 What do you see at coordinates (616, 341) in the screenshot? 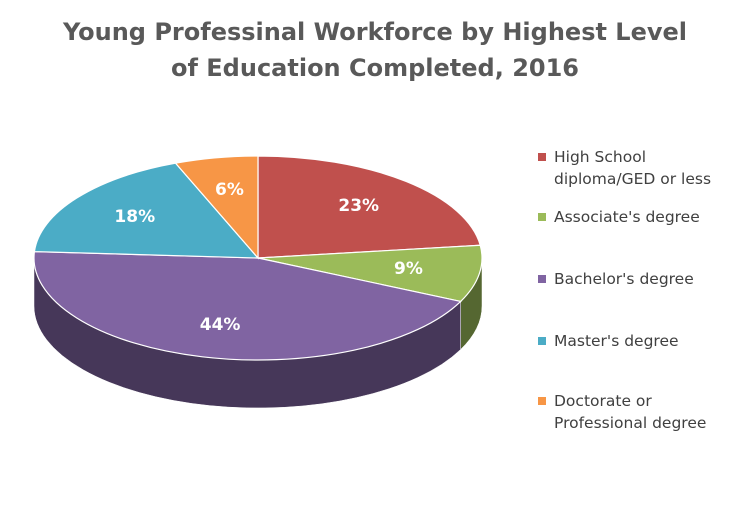
I see `legend-label: Master's degree` at bounding box center [616, 341].